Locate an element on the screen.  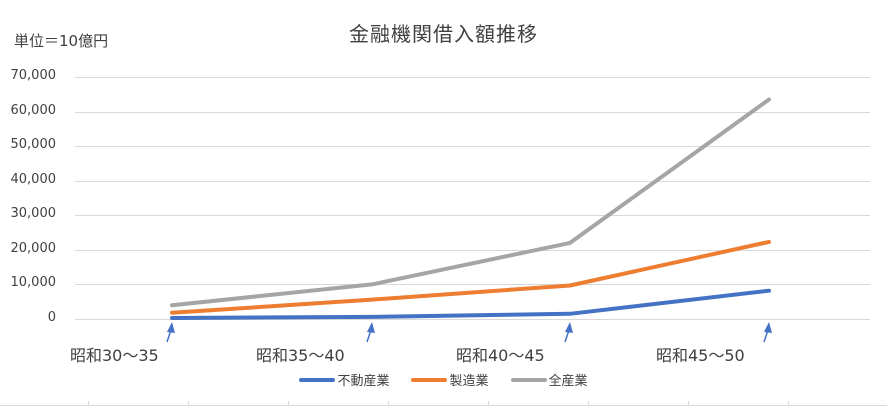
legend-label: 全産業 is located at coordinates (568, 381).